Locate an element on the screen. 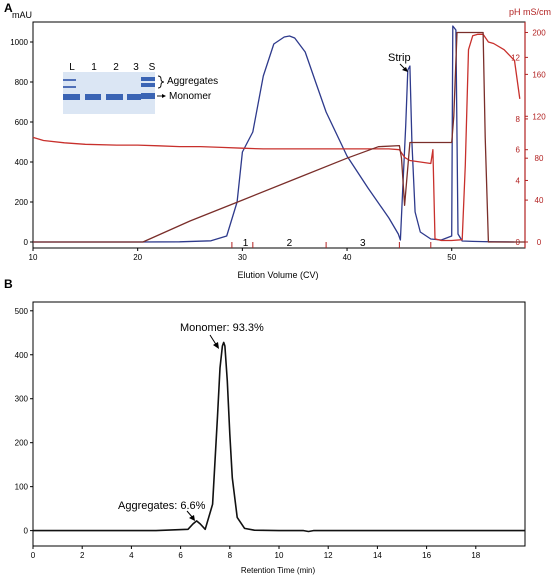  a-cond-tick-label: 200 is located at coordinates (539, 32).